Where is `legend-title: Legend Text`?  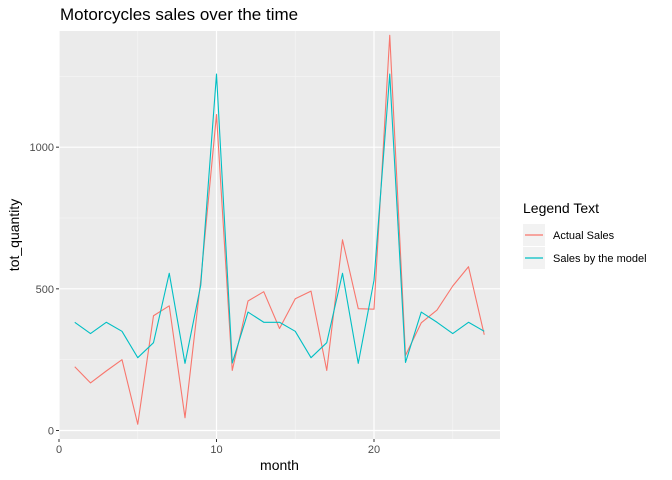
legend-title: Legend Text is located at coordinates (561, 208).